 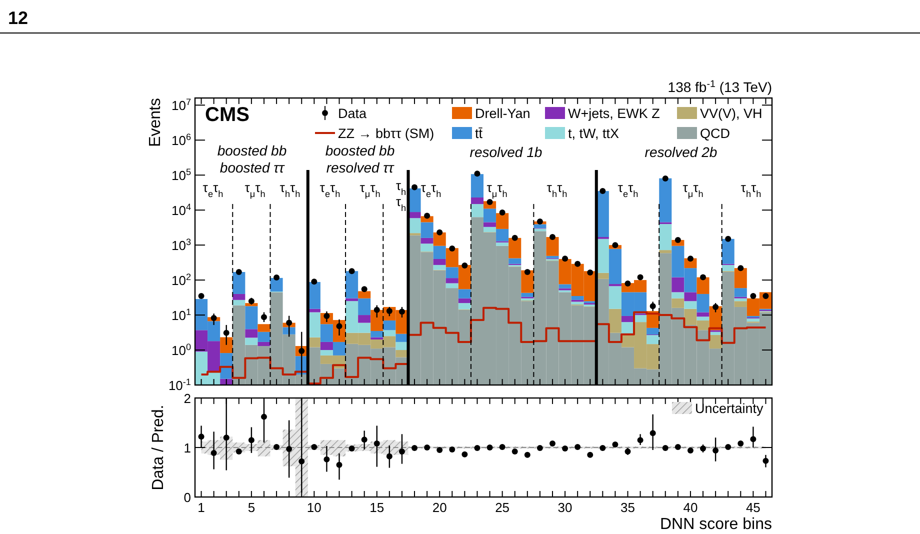 I want to click on legend-label: tt̄, so click(x=479, y=133).